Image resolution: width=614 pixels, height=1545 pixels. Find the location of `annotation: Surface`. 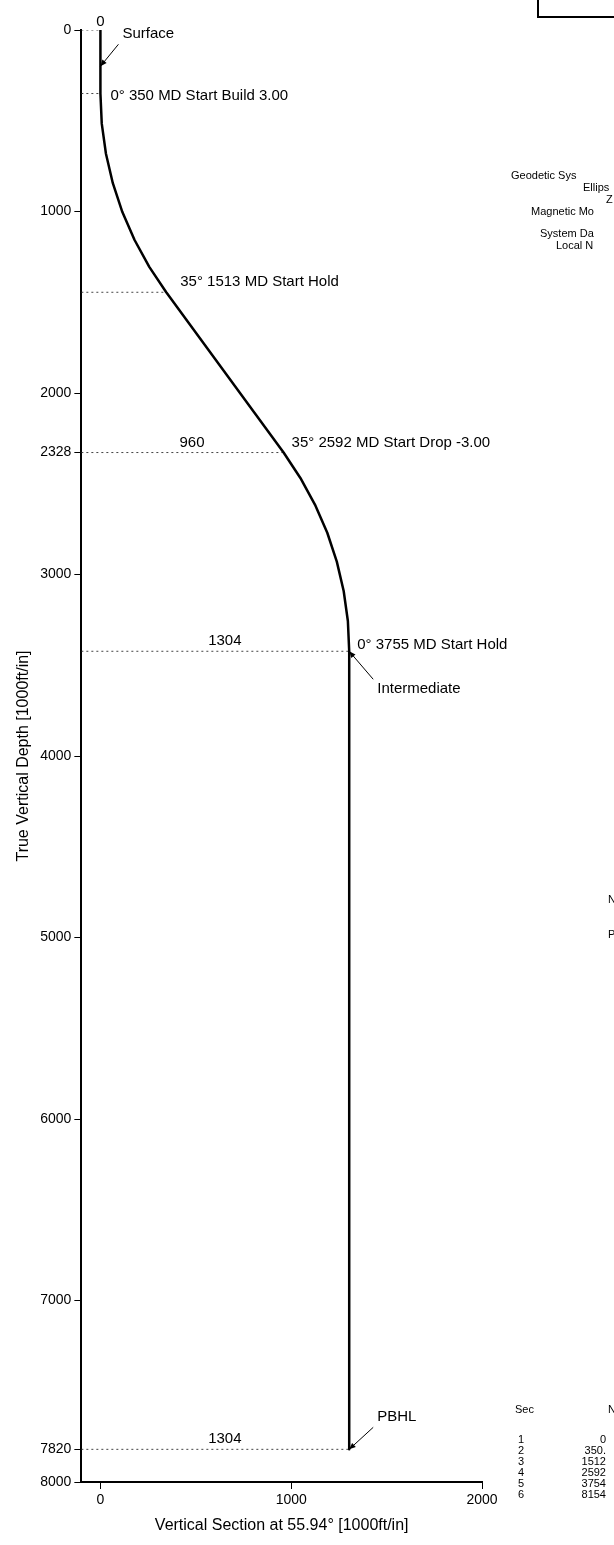

annotation: Surface is located at coordinates (148, 33).